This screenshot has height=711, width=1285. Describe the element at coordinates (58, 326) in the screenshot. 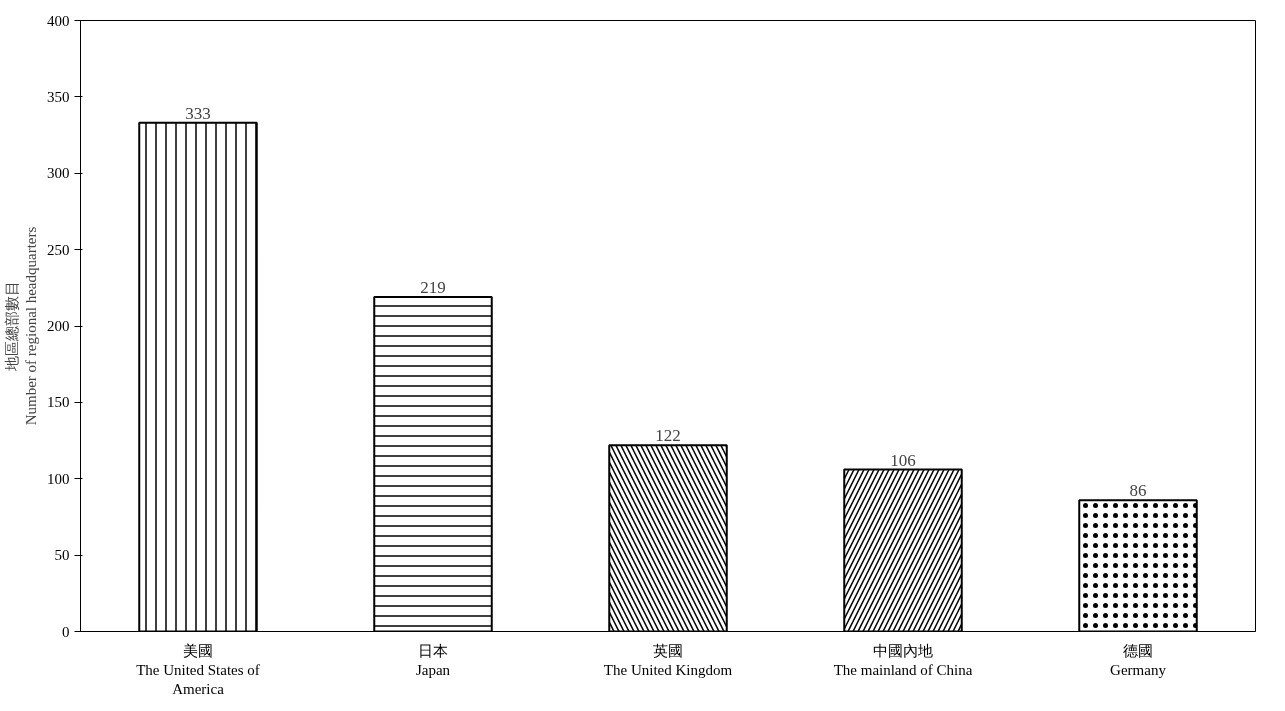

I see `y-tick-label: 200` at that location.